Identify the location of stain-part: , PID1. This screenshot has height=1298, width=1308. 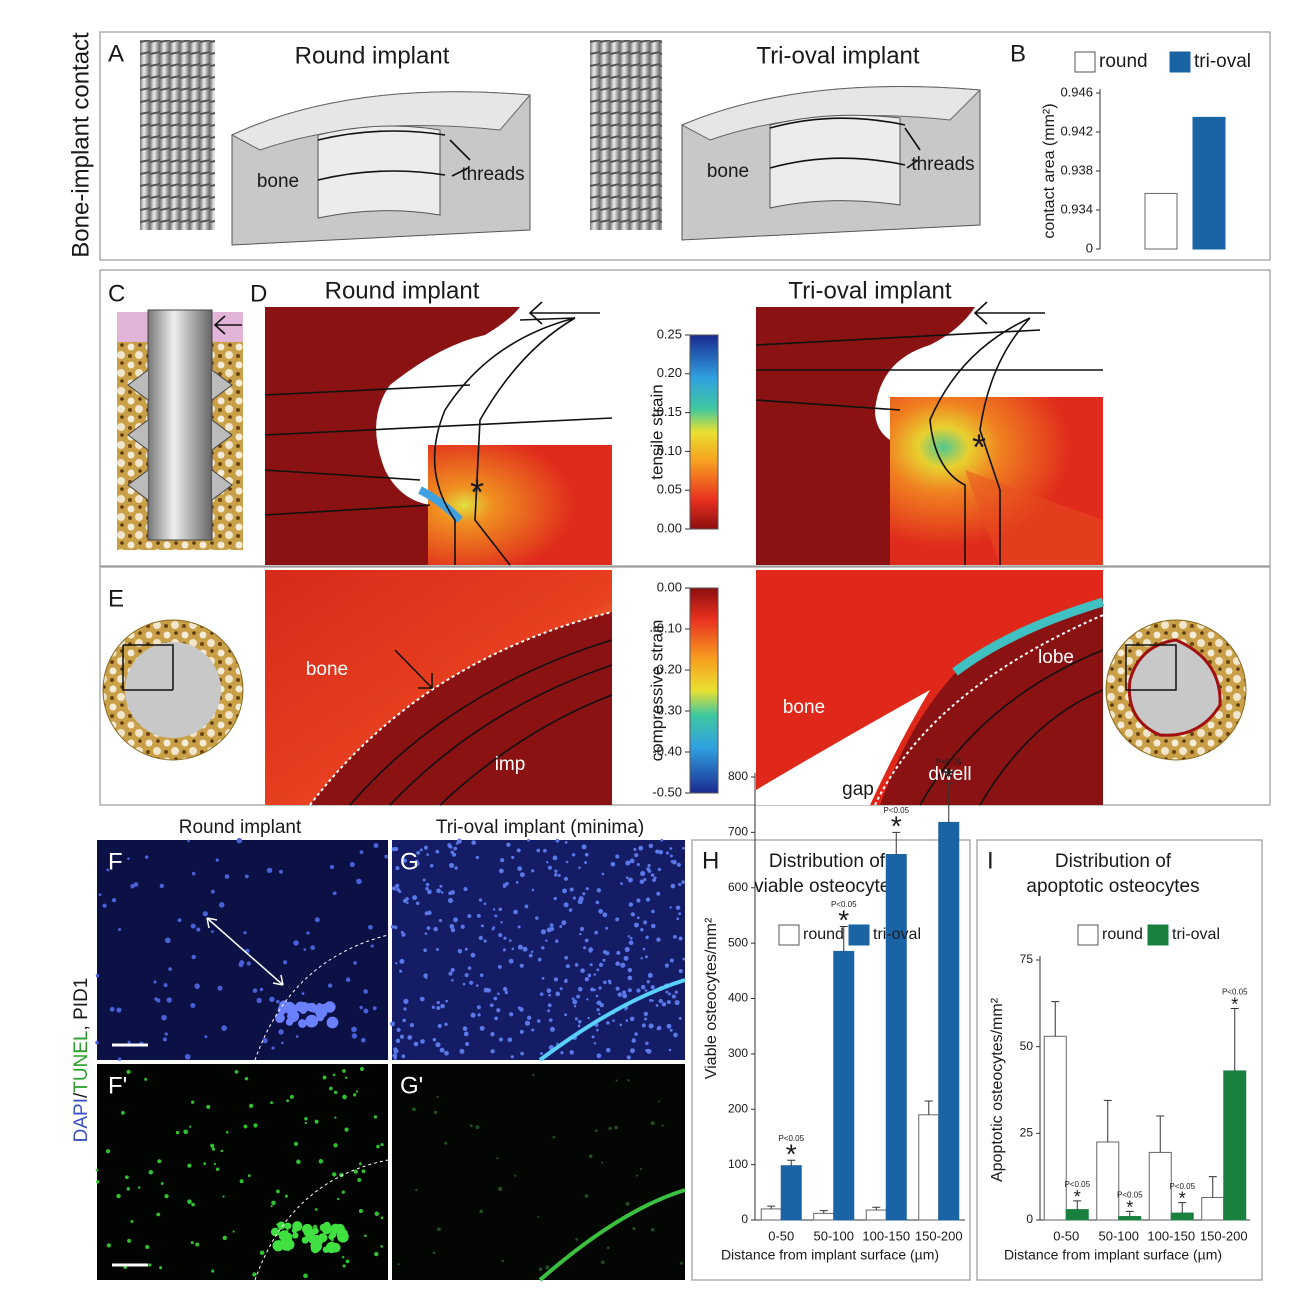
(81, 1004).